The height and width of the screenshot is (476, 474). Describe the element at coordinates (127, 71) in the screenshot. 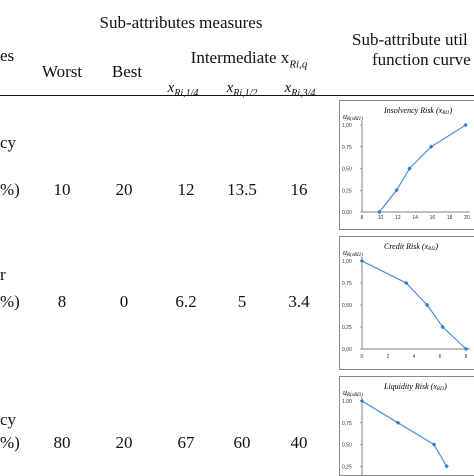

I see `header-best: Best` at that location.